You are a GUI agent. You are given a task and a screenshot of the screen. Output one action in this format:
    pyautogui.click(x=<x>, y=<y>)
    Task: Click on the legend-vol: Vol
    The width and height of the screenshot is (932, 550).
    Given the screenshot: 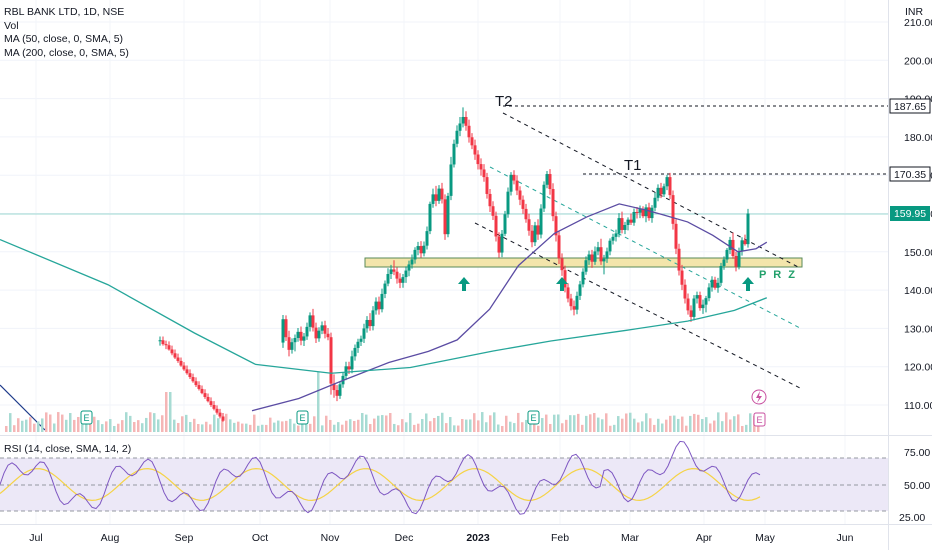 What is the action you would take?
    pyautogui.click(x=11, y=25)
    